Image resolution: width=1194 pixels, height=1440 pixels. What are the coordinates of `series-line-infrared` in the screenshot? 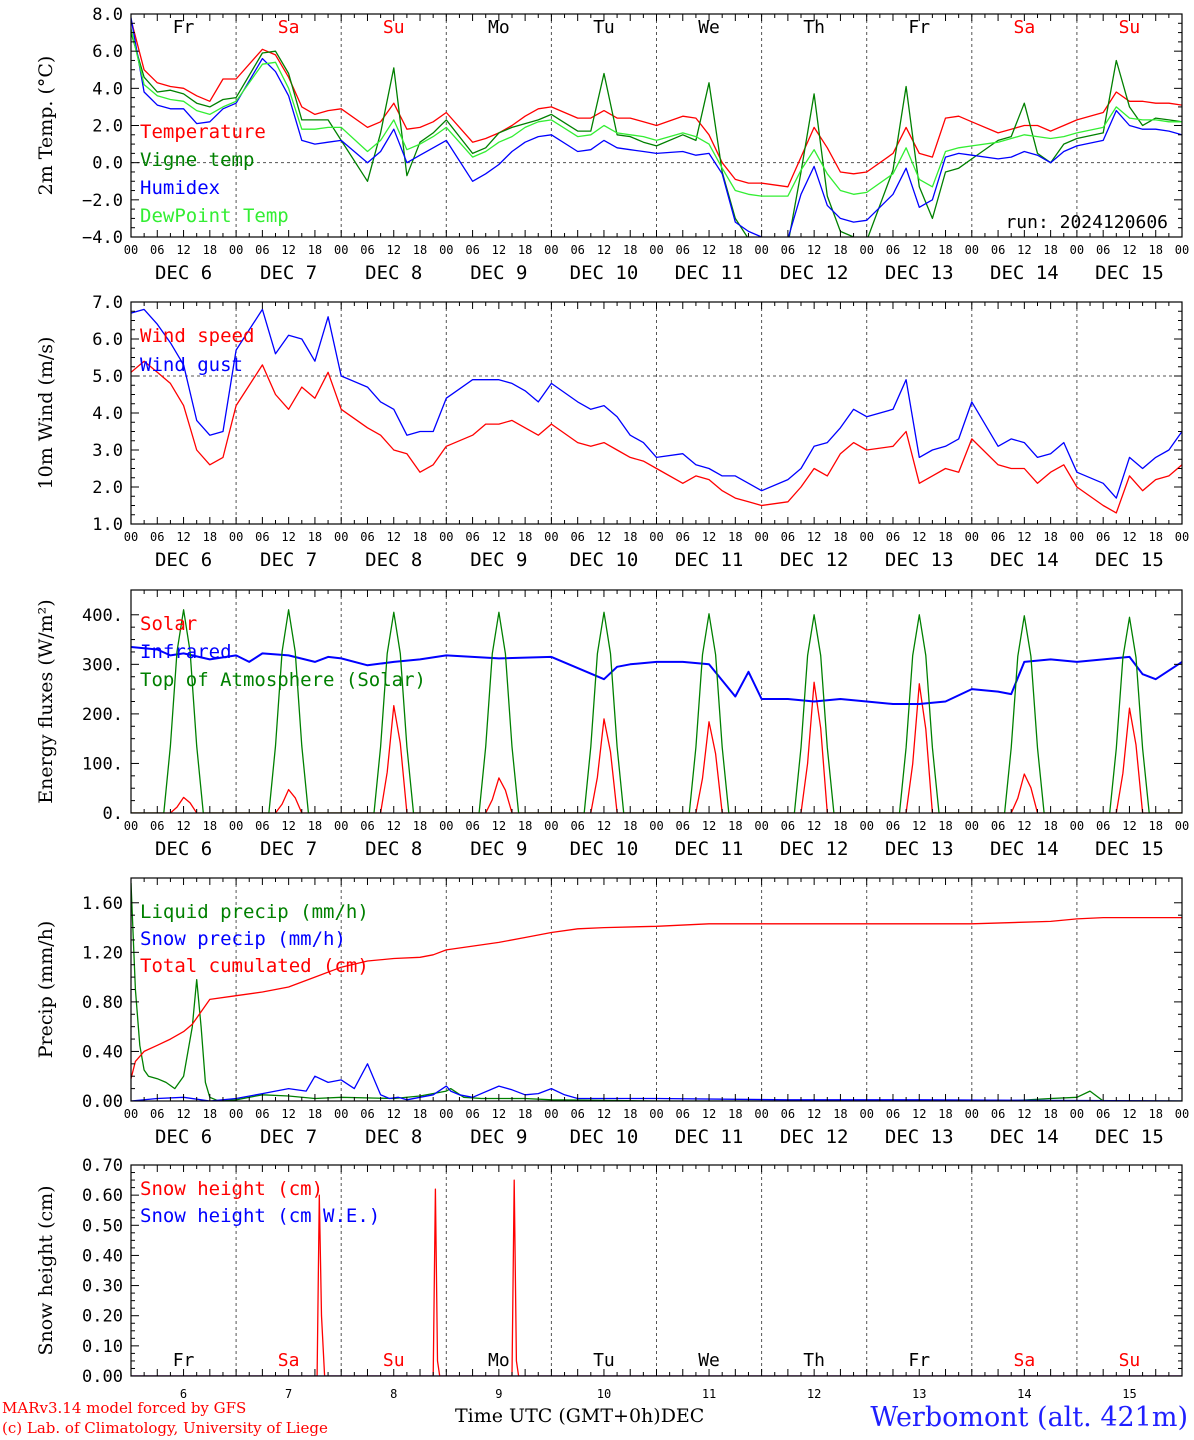 It's located at (656, 675).